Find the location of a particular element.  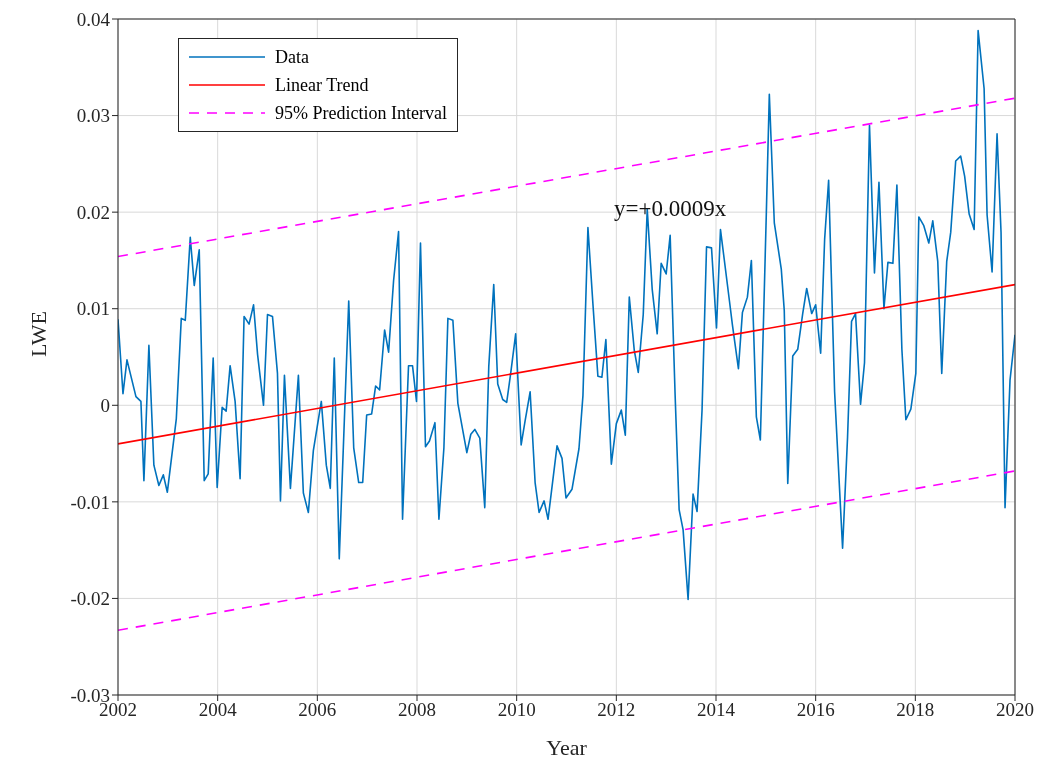

legend-label: 95% Prediction Interval is located at coordinates (361, 113).